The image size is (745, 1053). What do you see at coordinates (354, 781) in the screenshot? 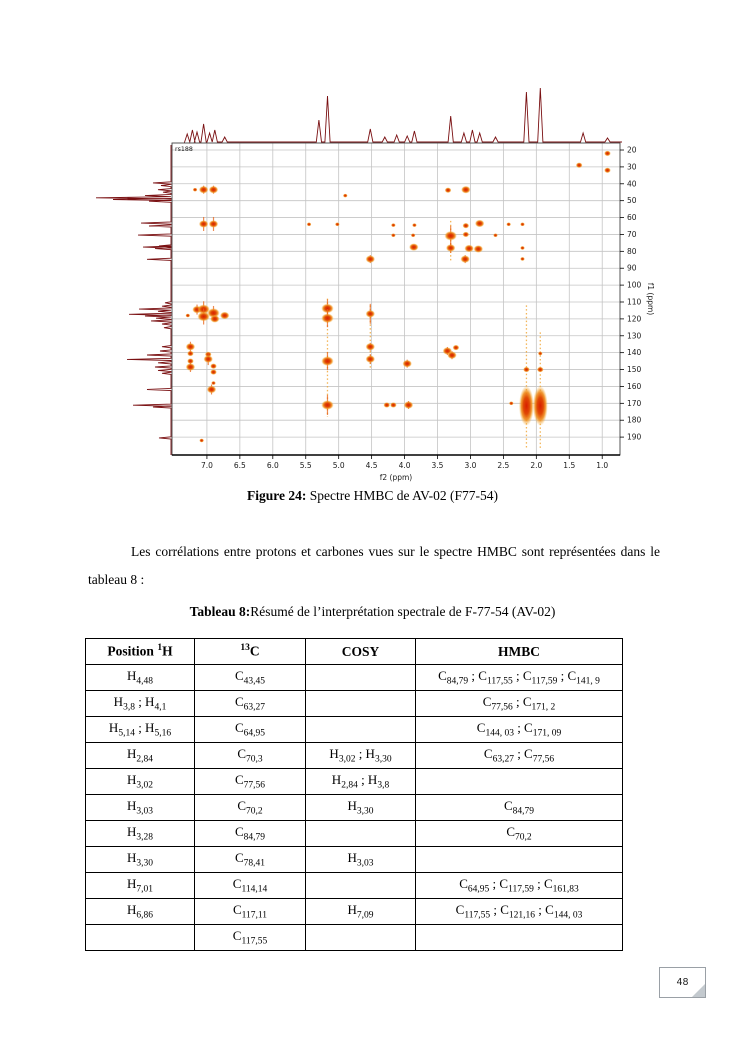
I see `table-row: H3,02 C77,56 H2,84 ; H3,8` at bounding box center [354, 781].